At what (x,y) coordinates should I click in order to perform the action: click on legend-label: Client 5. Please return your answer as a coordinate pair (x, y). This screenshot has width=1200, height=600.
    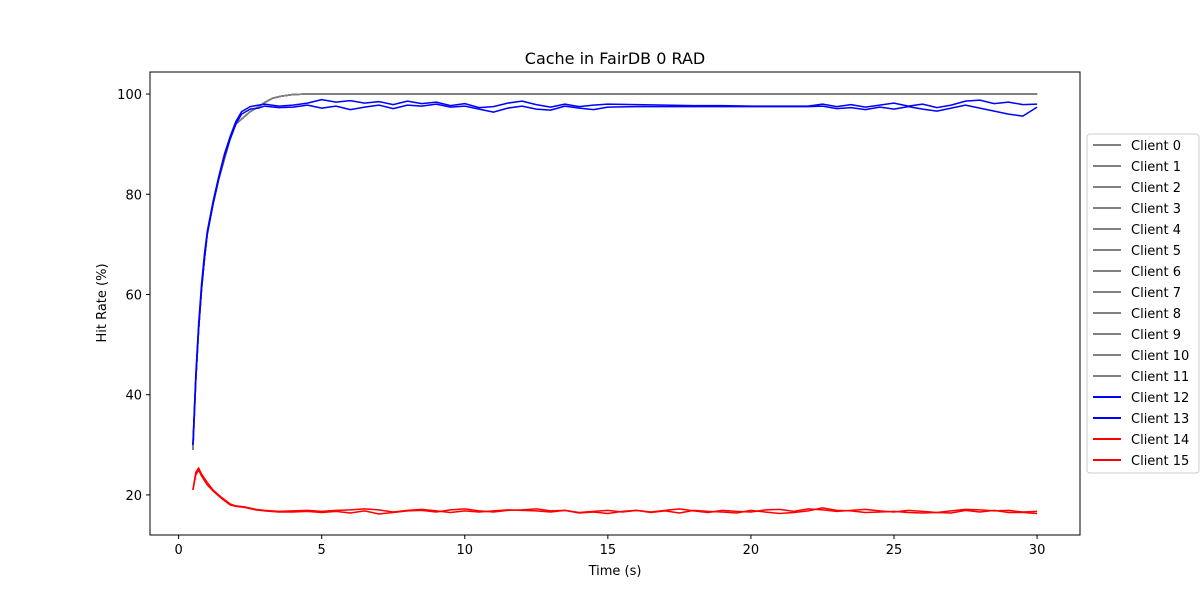
    Looking at the image, I should click on (1156, 251).